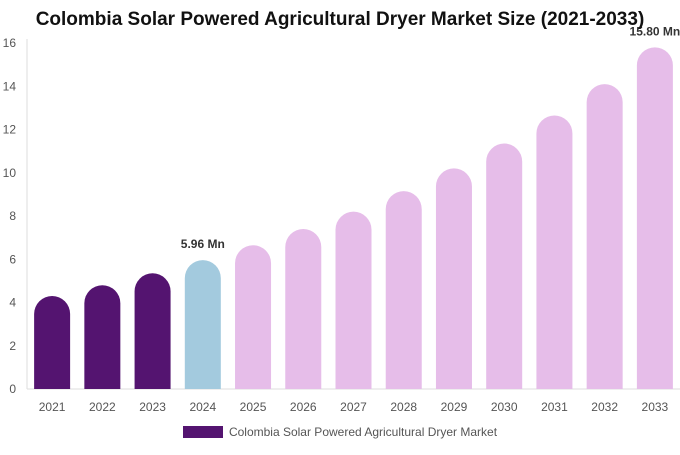 The image size is (680, 455). Describe the element at coordinates (102, 407) in the screenshot. I see `x-tick-label: 2022` at that location.